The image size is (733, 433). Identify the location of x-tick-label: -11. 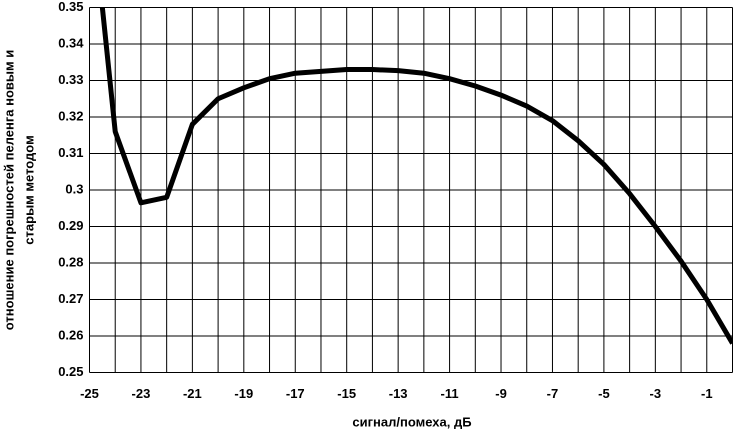
(450, 393).